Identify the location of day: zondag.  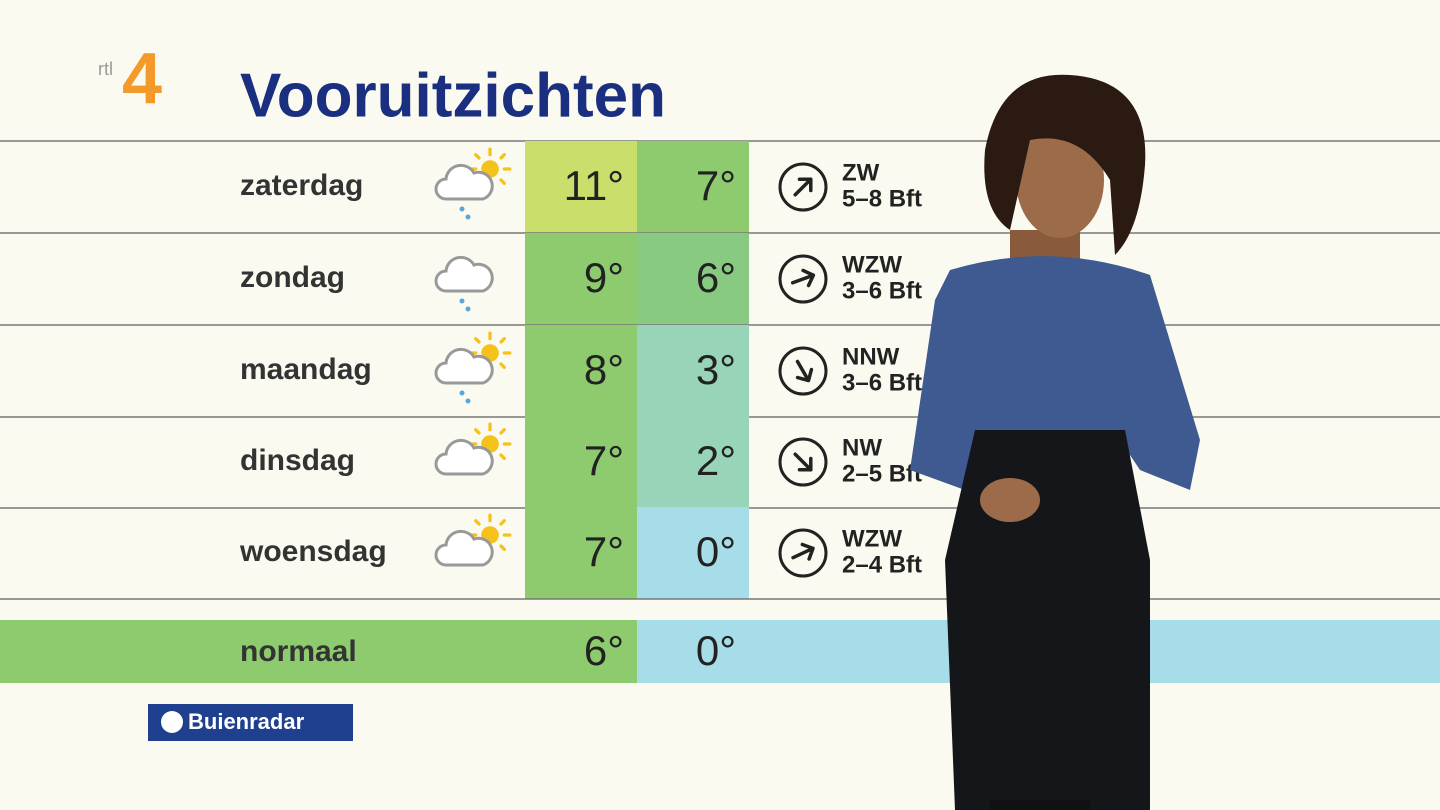
(292, 277).